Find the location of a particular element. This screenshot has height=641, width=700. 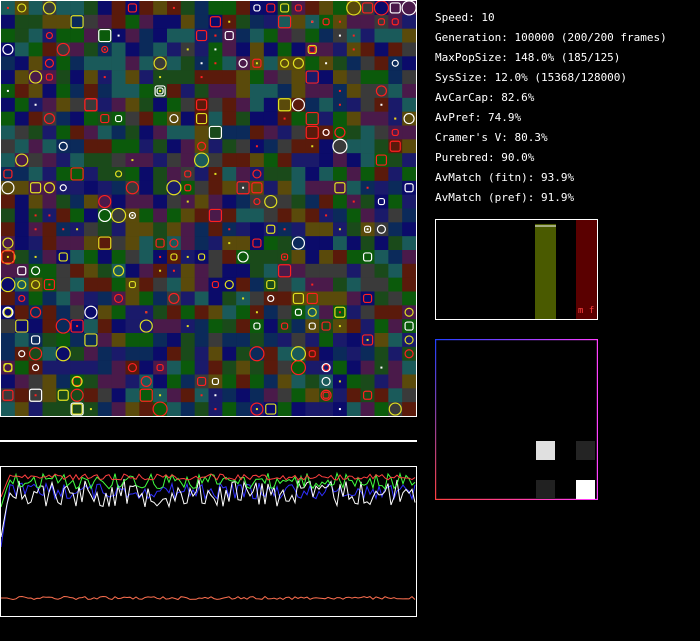

stat-avmatch-fitn: AvMatch (fitn): 93.9% is located at coordinates (505, 177).